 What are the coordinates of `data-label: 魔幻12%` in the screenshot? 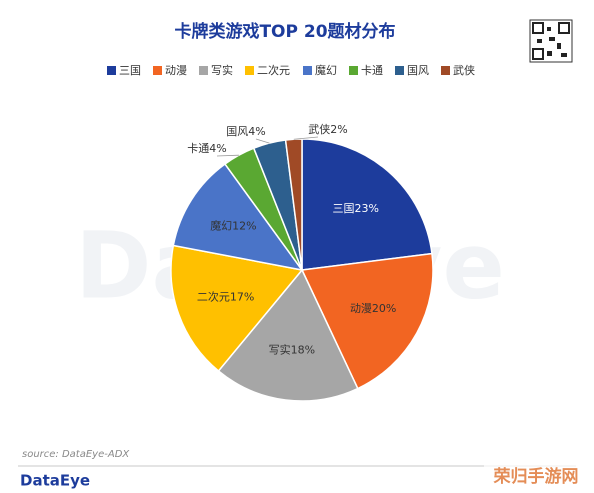 It's located at (233, 225).